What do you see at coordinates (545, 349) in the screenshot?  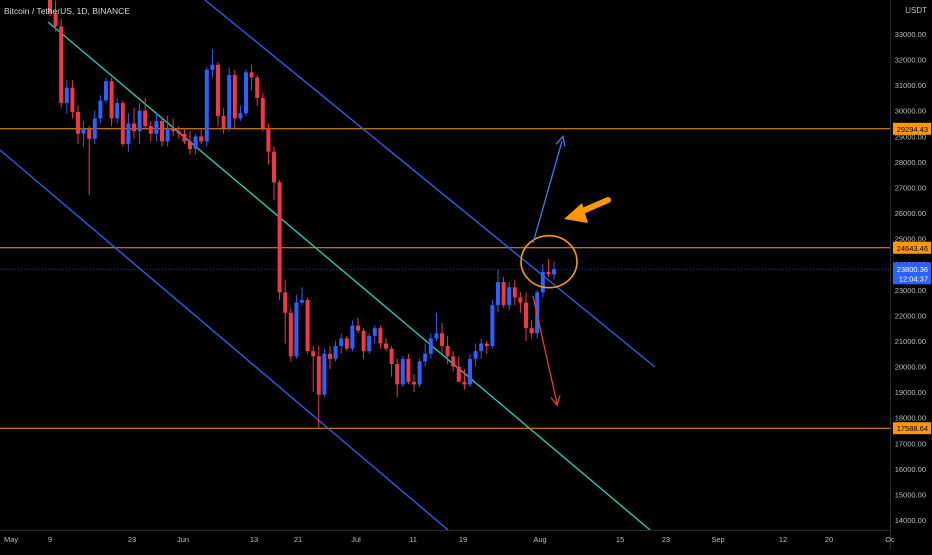 I see `down-arrow-shaft` at bounding box center [545, 349].